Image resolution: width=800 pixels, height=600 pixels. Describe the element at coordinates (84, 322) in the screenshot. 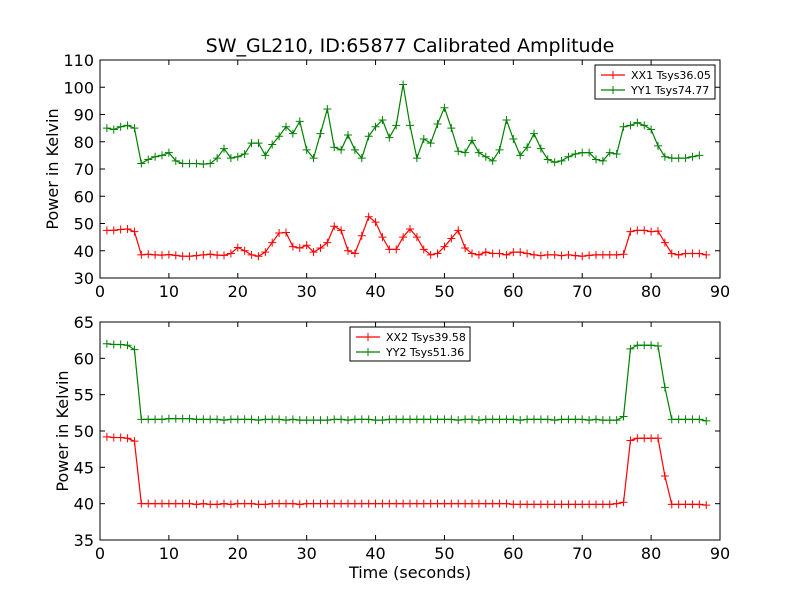

I see `y-tick-label: 65` at that location.